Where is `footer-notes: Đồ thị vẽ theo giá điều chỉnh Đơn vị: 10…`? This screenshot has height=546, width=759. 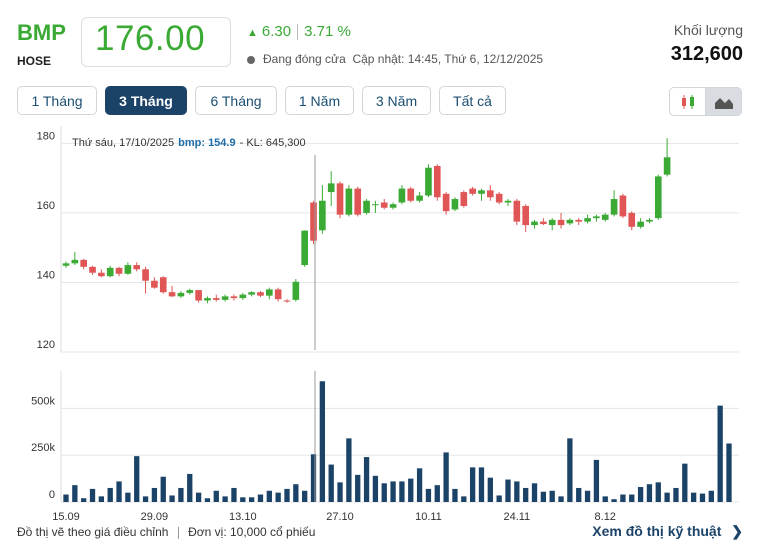
footer-notes: Đồ thị vẽ theo giá điều chỉnh Đơn vị: 10… is located at coordinates (166, 532).